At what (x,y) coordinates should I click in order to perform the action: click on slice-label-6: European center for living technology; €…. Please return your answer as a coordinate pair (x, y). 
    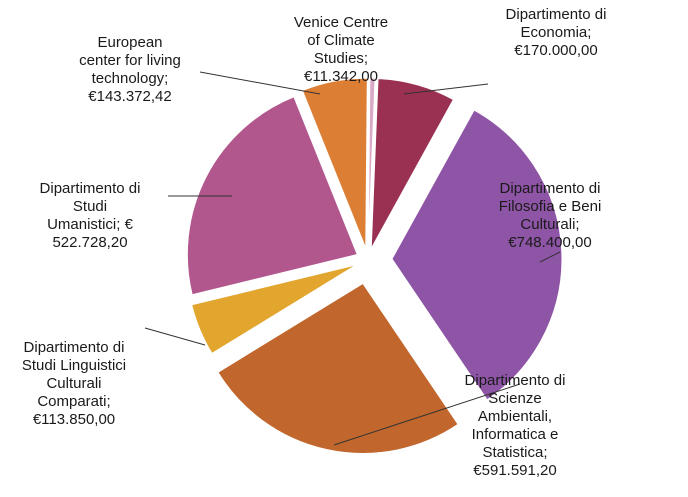
    Looking at the image, I should click on (130, 69).